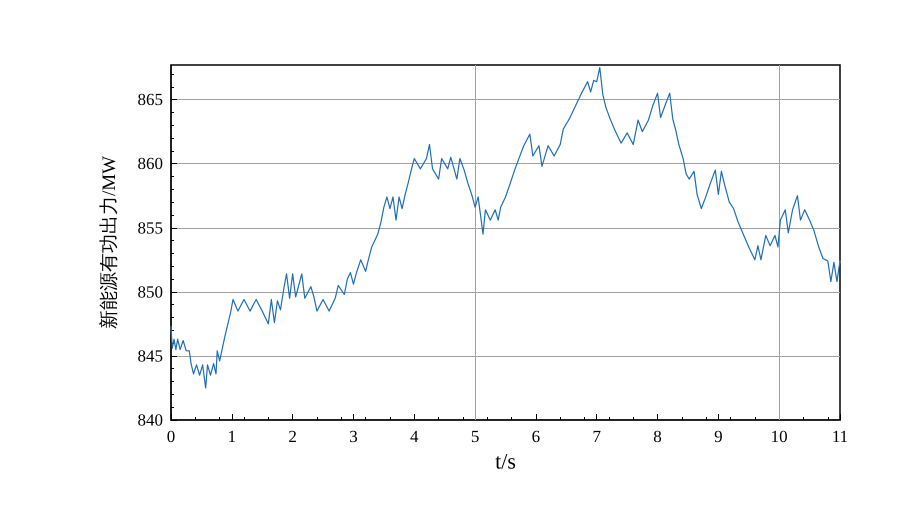 The width and height of the screenshot is (911, 514). Describe the element at coordinates (840, 436) in the screenshot. I see `x-tick-label: 11` at that location.